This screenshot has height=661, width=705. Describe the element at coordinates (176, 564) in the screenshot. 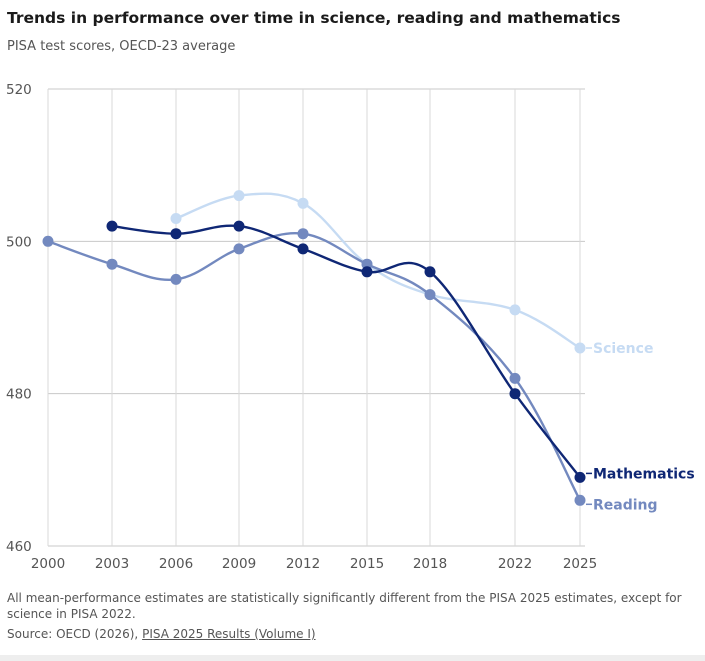

I see `x-tick-label: 2006` at that location.